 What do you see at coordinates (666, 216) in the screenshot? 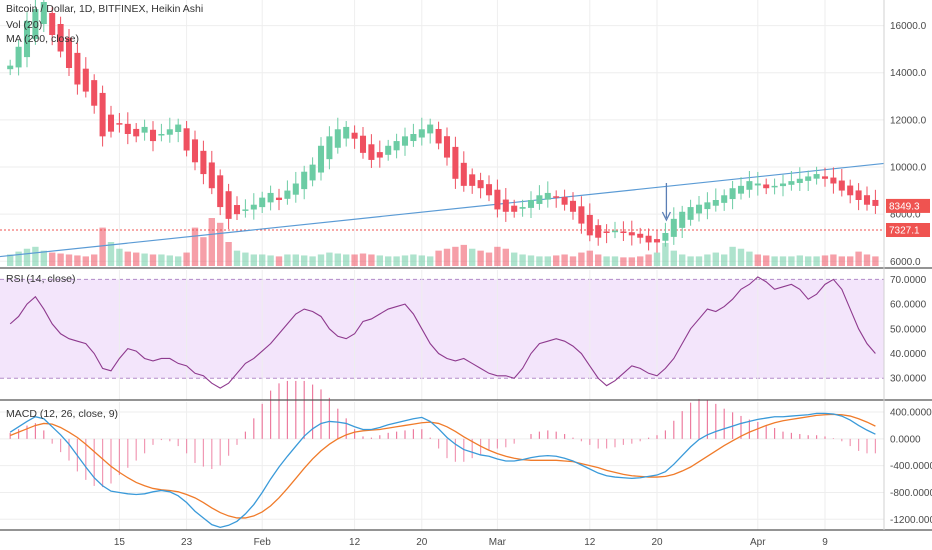
I see `arrow-head` at bounding box center [666, 216].